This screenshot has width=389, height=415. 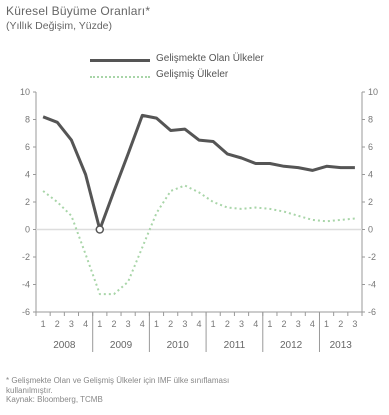 I want to click on trough-marker, so click(x=100, y=229).